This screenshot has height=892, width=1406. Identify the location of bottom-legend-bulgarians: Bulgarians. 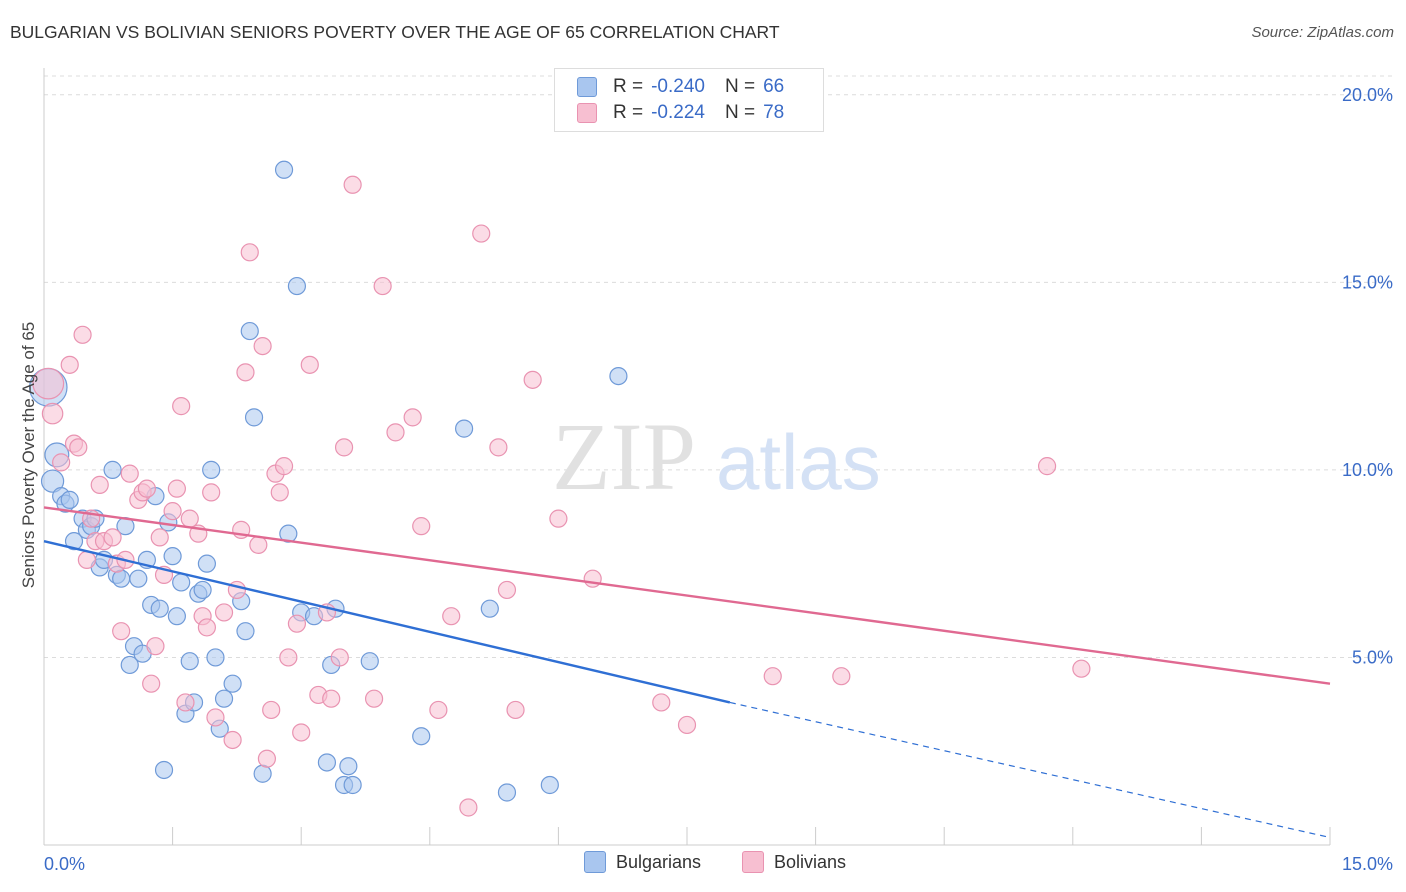
(642, 862).